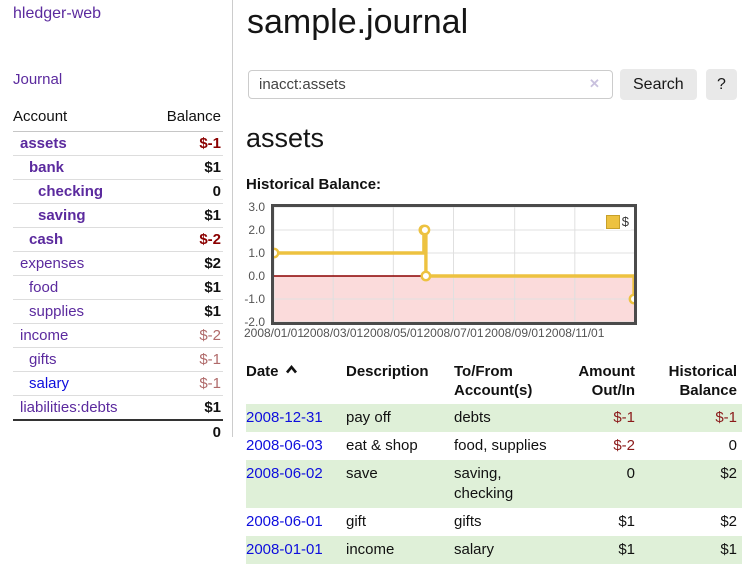 This screenshot has height=582, width=742. I want to click on register-date-cell: 2008-12-31, so click(296, 418).